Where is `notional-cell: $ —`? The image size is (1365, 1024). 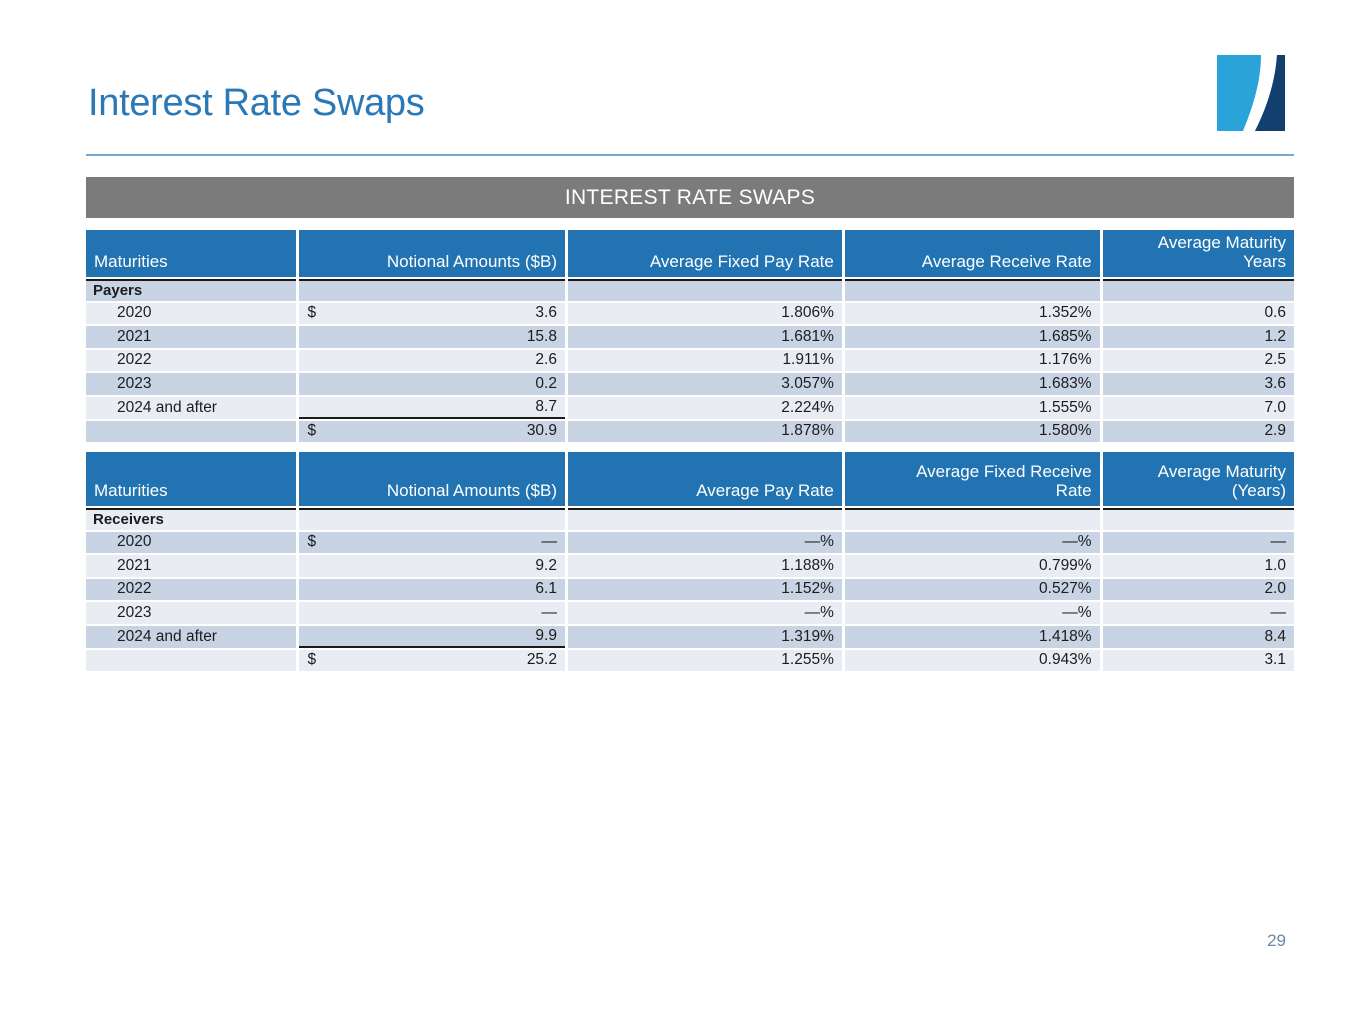 notional-cell: $ — is located at coordinates (432, 542).